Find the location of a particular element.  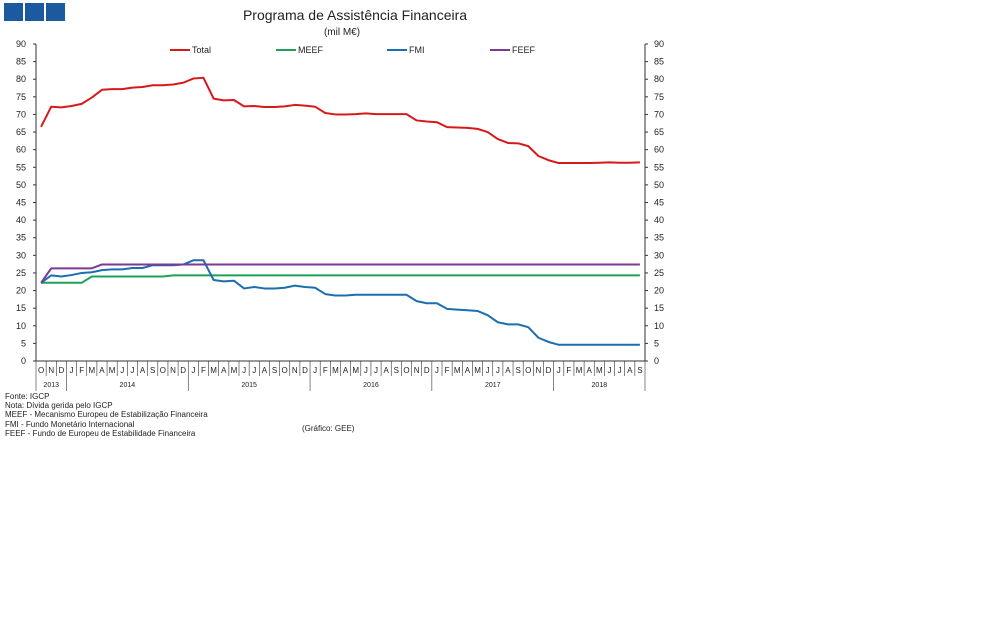

y-tick-label-left: 45 is located at coordinates (21, 203).